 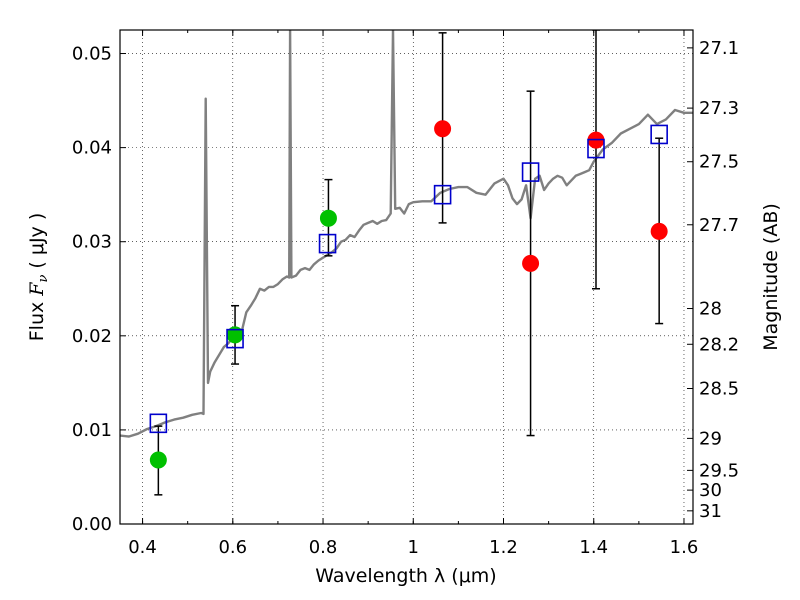 What do you see at coordinates (413, 547) in the screenshot?
I see `x-tick-label: 1` at bounding box center [413, 547].